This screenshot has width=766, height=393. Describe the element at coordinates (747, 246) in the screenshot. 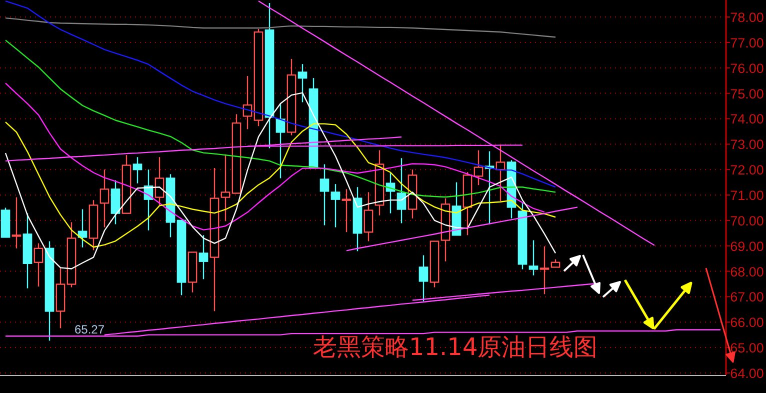

I see `y-tick-label: 69.00` at that location.